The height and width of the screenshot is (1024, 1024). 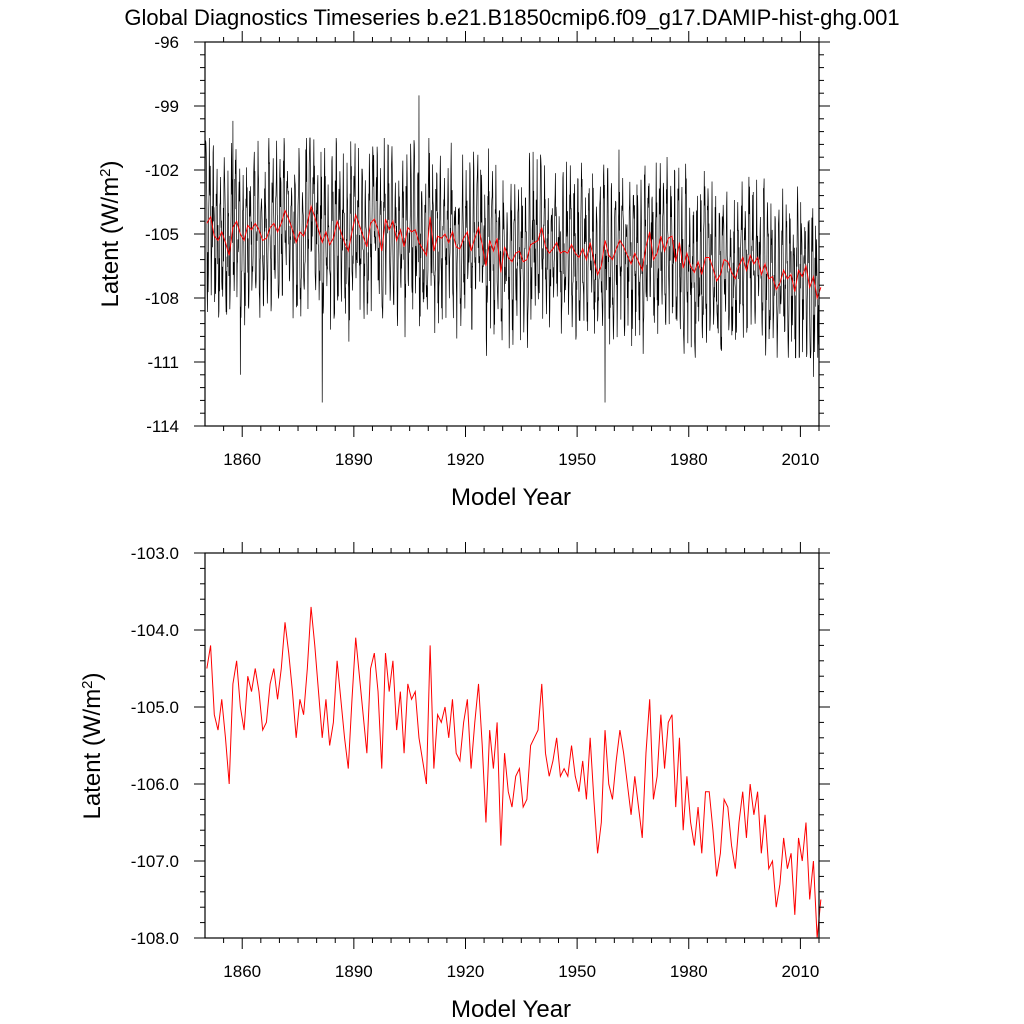 What do you see at coordinates (242, 971) in the screenshot?
I see `bottom-x-tick-label: 1860` at bounding box center [242, 971].